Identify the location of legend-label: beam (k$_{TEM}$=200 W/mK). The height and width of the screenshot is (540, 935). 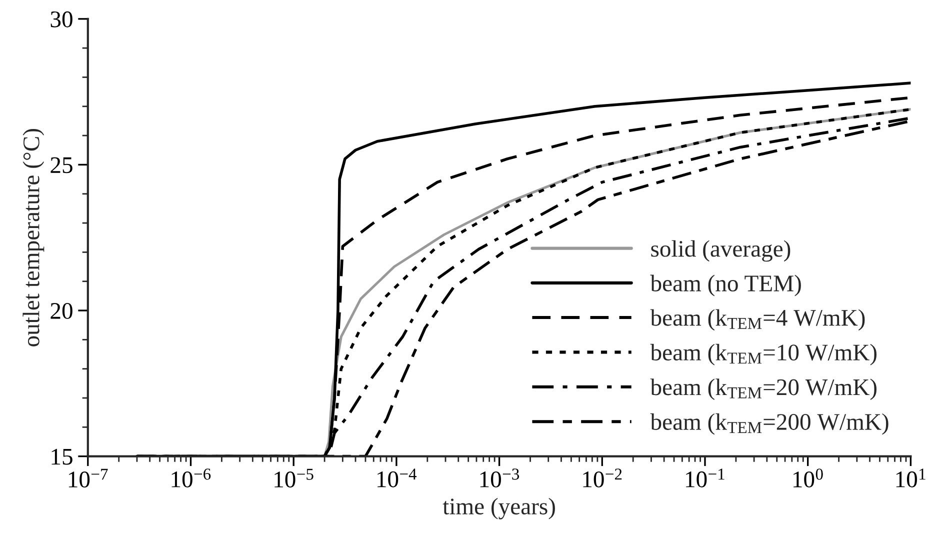
(769, 424).